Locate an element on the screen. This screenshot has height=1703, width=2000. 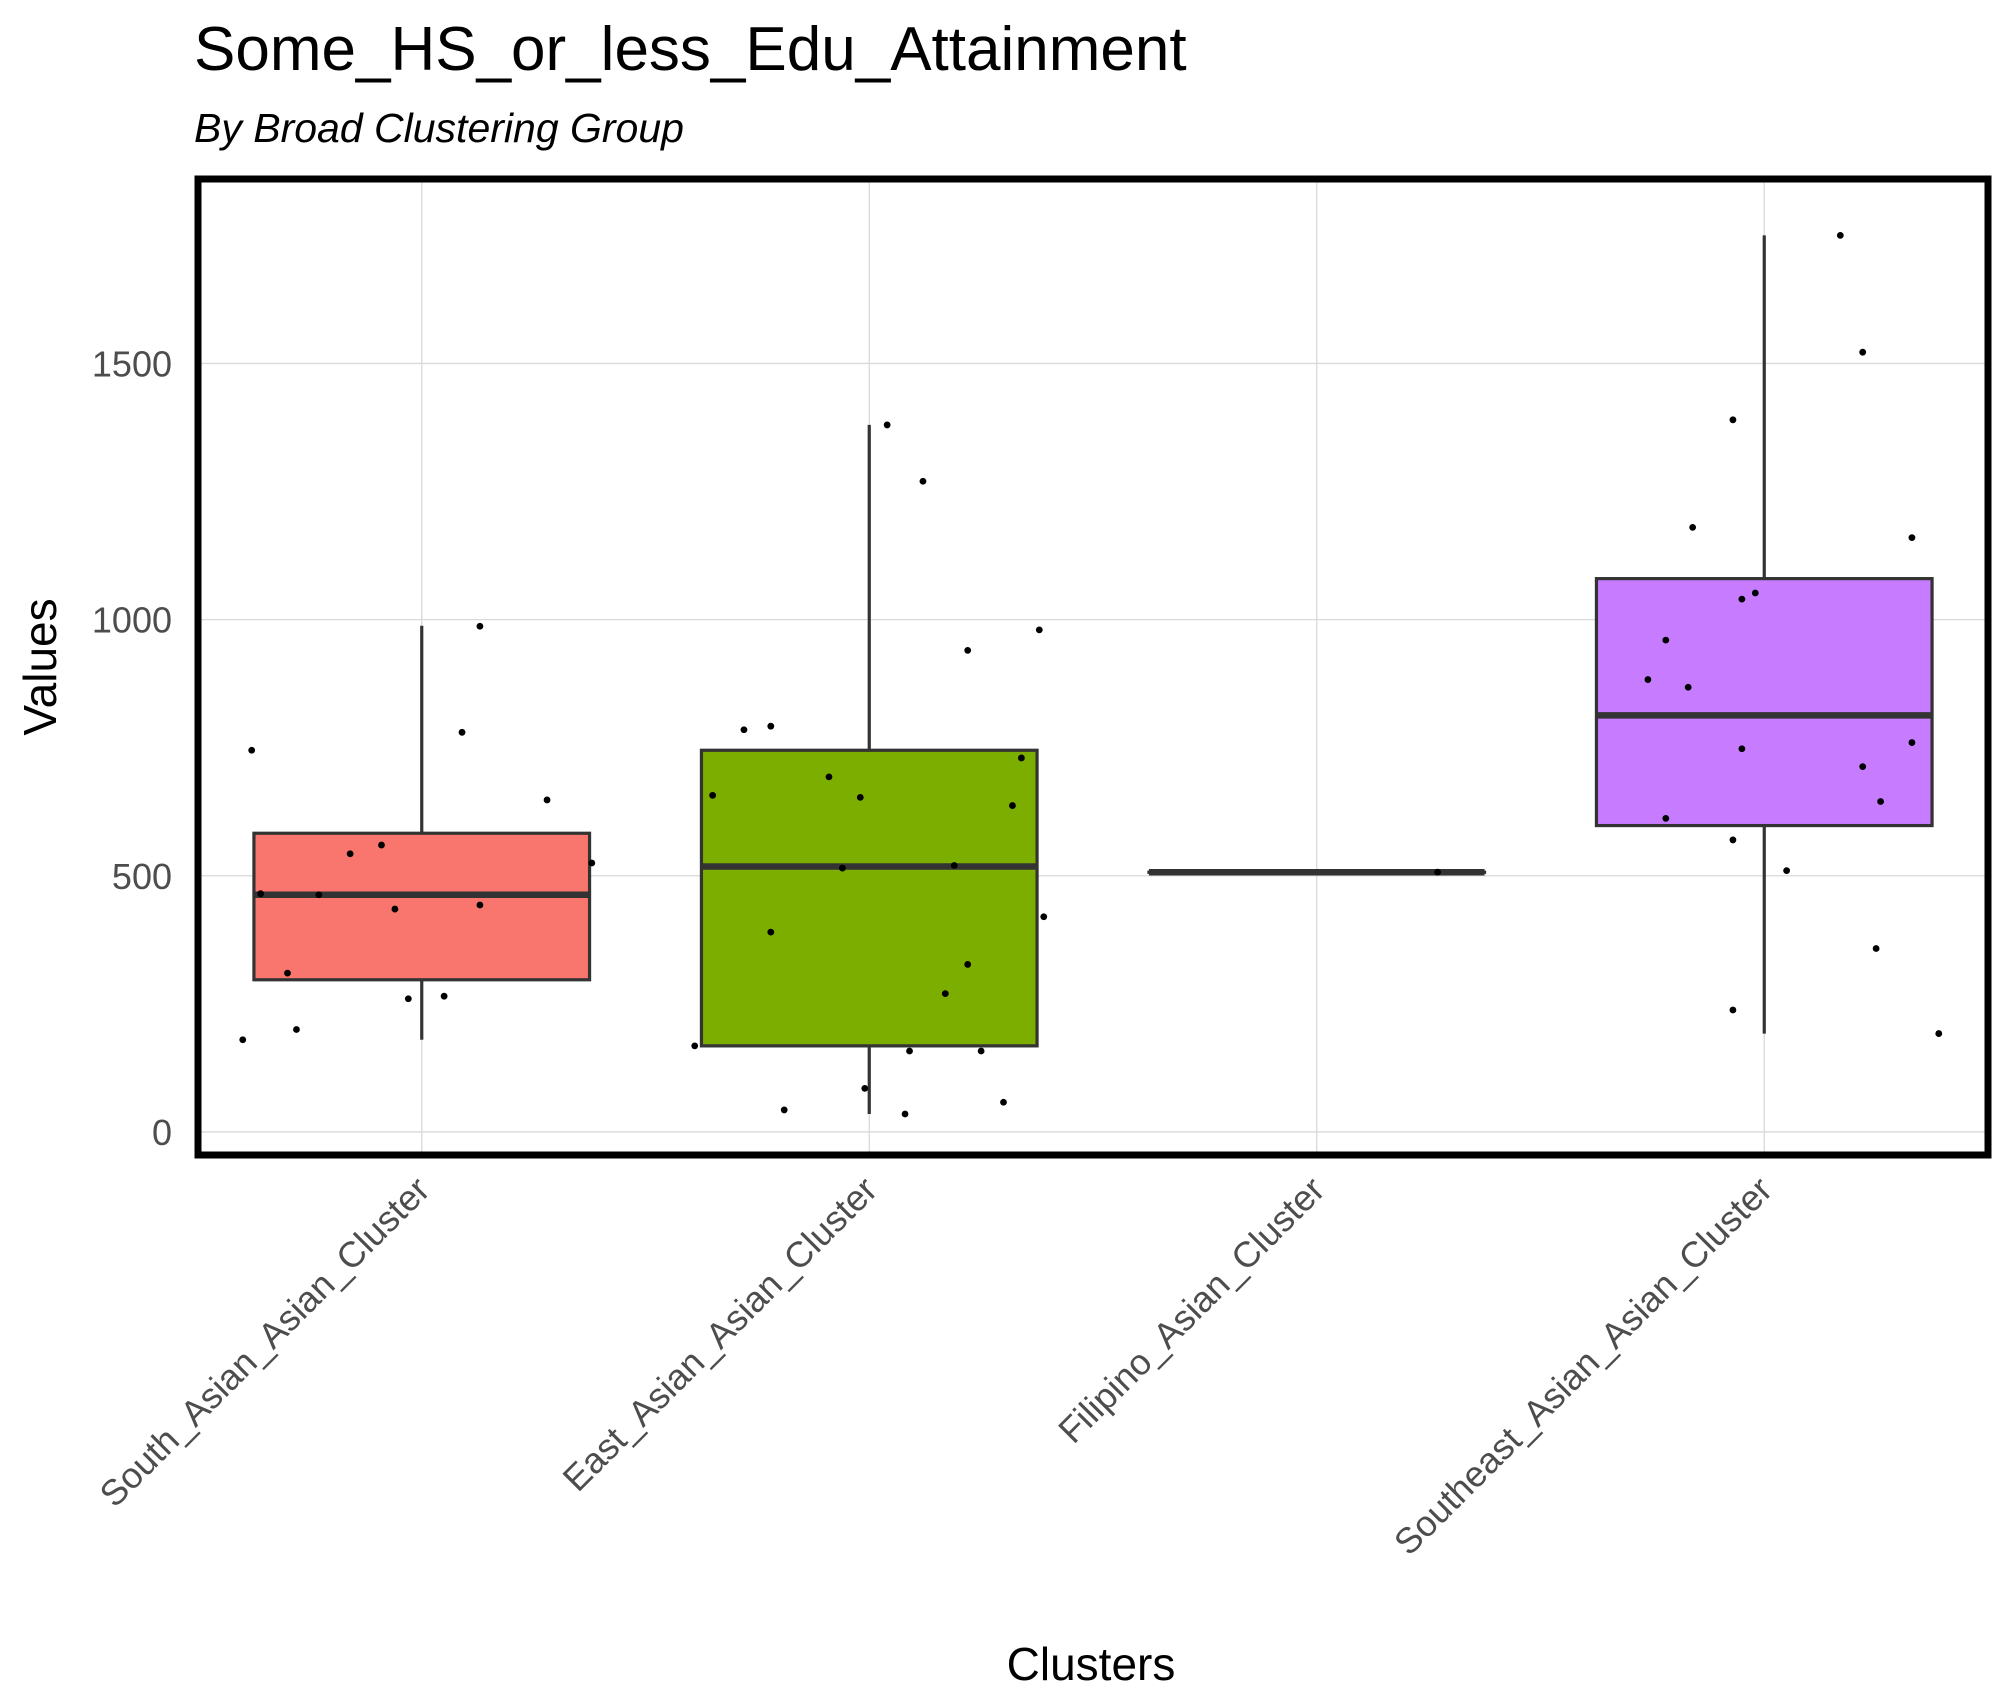
x-tick-label: Filipino_Asian_Cluster is located at coordinates (1191, 1310).